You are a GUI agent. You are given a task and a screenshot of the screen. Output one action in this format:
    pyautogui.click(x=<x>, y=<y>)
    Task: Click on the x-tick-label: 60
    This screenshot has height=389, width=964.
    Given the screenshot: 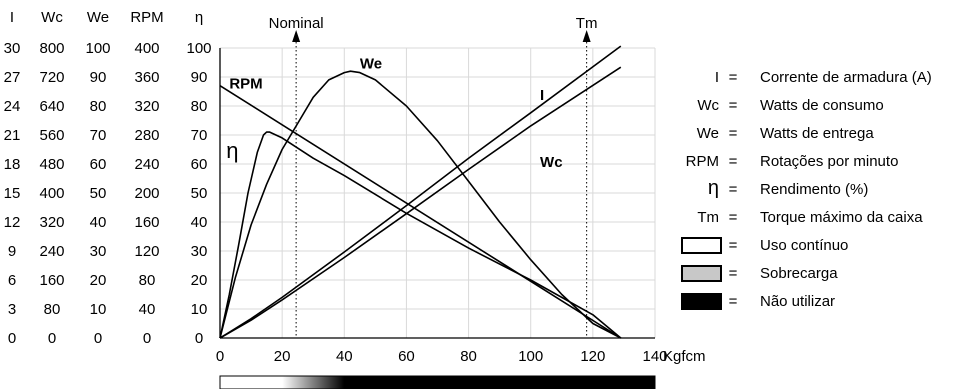 What is the action you would take?
    pyautogui.click(x=406, y=356)
    